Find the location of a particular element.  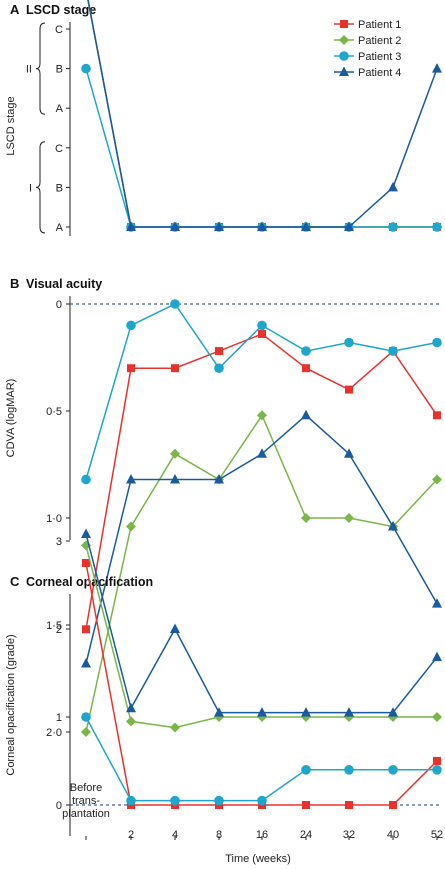

y-tick-label: 3 is located at coordinates (59, 542).